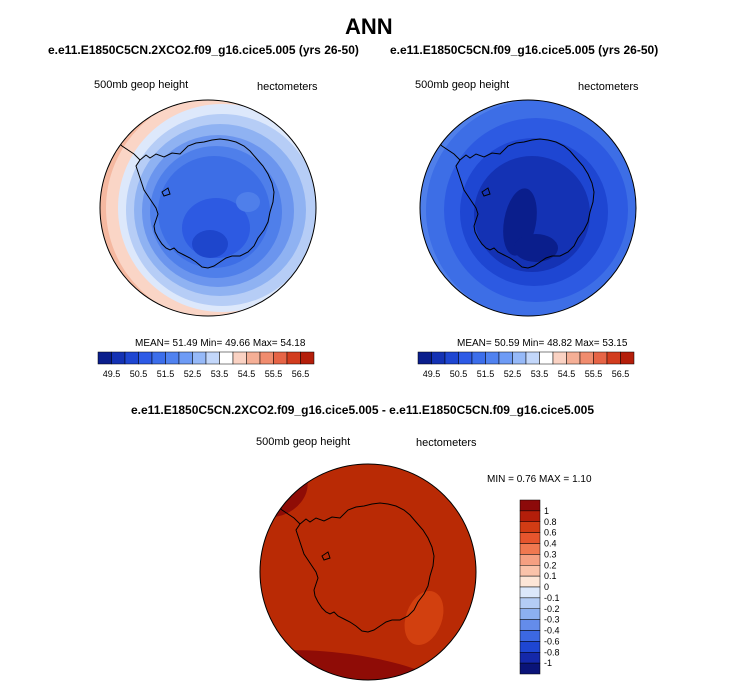  What do you see at coordinates (152, 343) in the screenshot?
I see `panel-1-mean-label: MEAN=` at bounding box center [152, 343].